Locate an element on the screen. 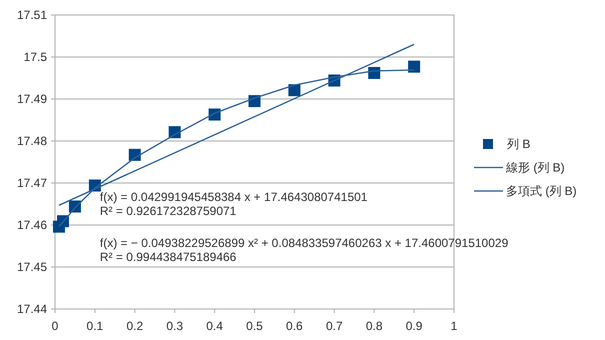 Image resolution: width=605 pixels, height=340 pixels. legend-label: 線形 (列 B) is located at coordinates (535, 167).